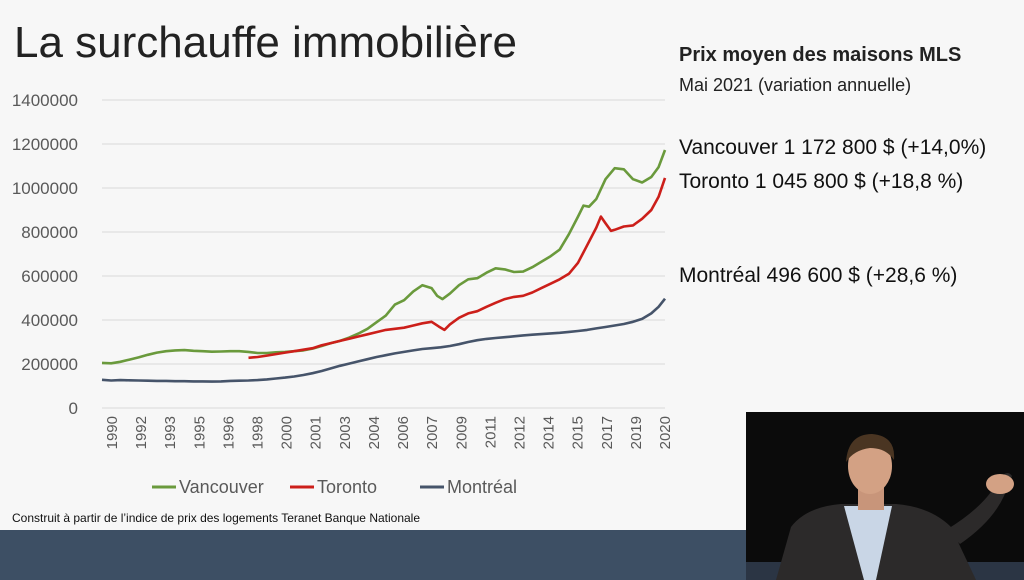 The height and width of the screenshot is (580, 1024). Describe the element at coordinates (665, 432) in the screenshot. I see `x-tick-label: 2020` at that location.